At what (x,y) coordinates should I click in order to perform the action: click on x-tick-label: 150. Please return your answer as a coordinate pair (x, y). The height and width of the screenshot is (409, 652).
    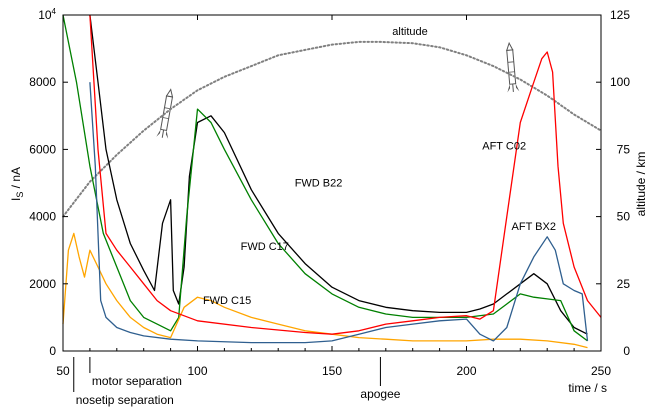
    Looking at the image, I should click on (332, 371).